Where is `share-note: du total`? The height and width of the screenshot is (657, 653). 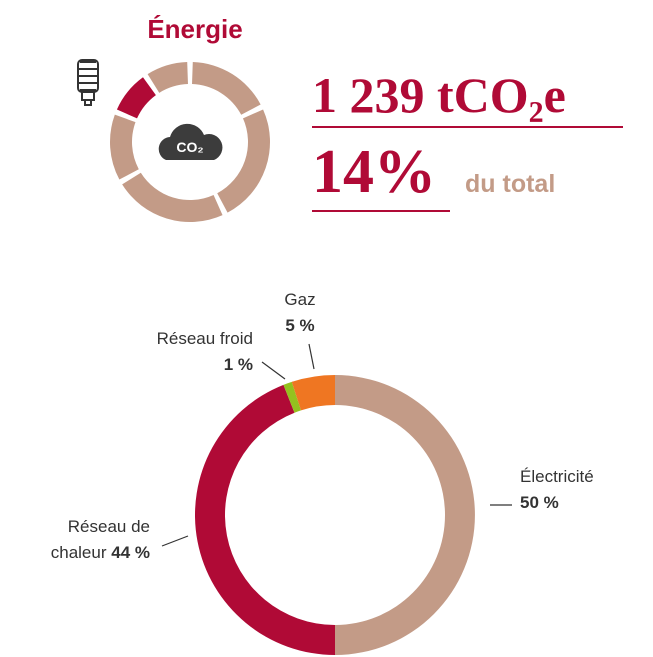 share-note: du total is located at coordinates (510, 184).